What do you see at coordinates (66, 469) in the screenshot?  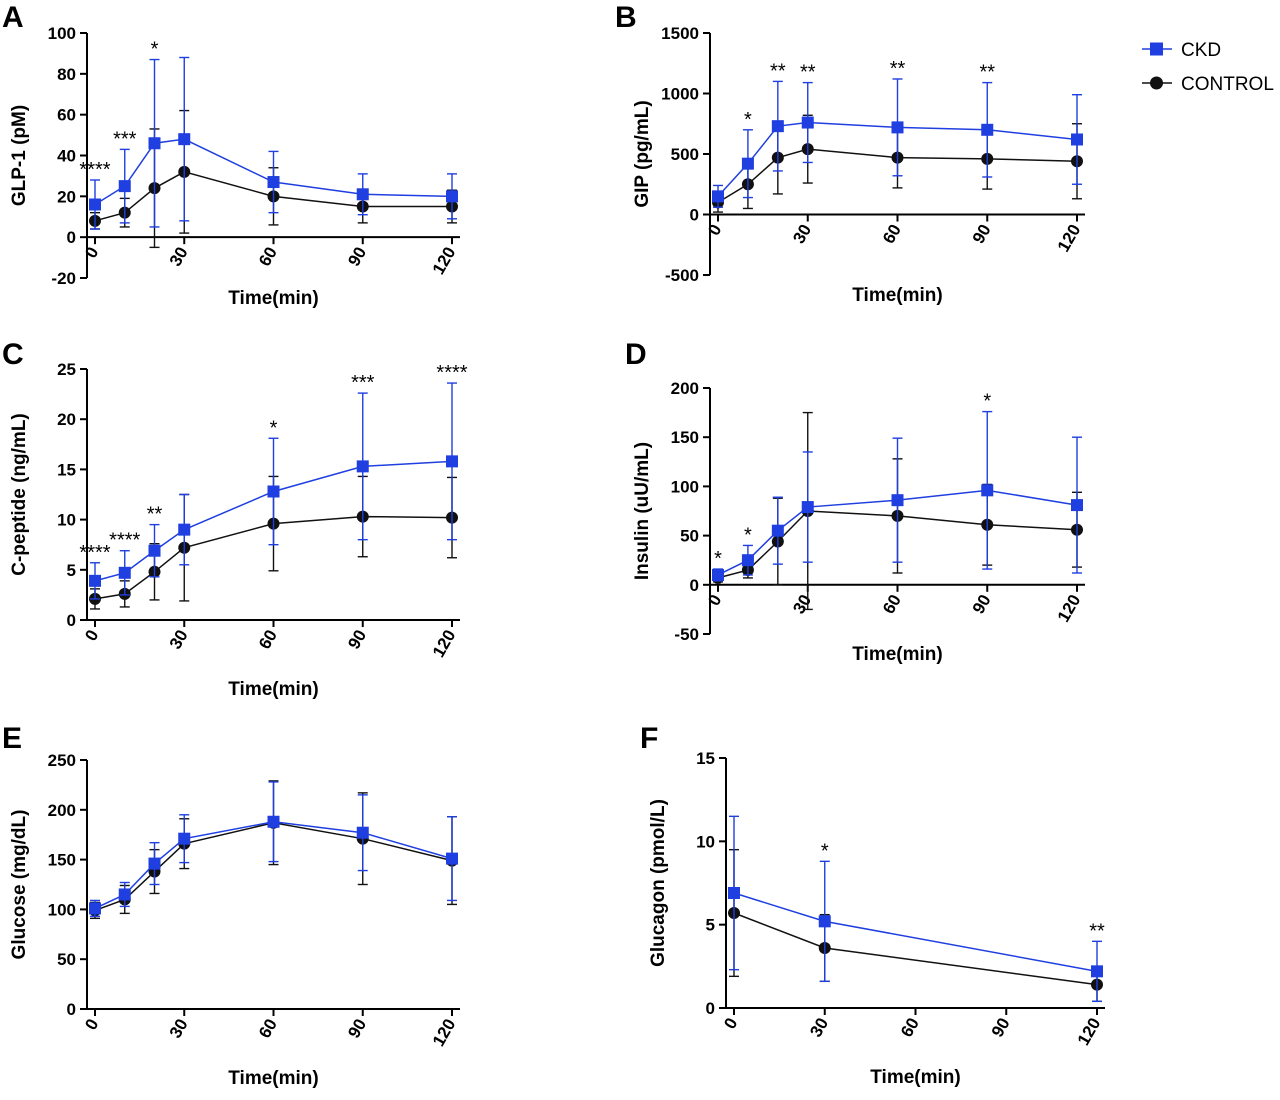 I see `y-tick-label: 15` at bounding box center [66, 469].